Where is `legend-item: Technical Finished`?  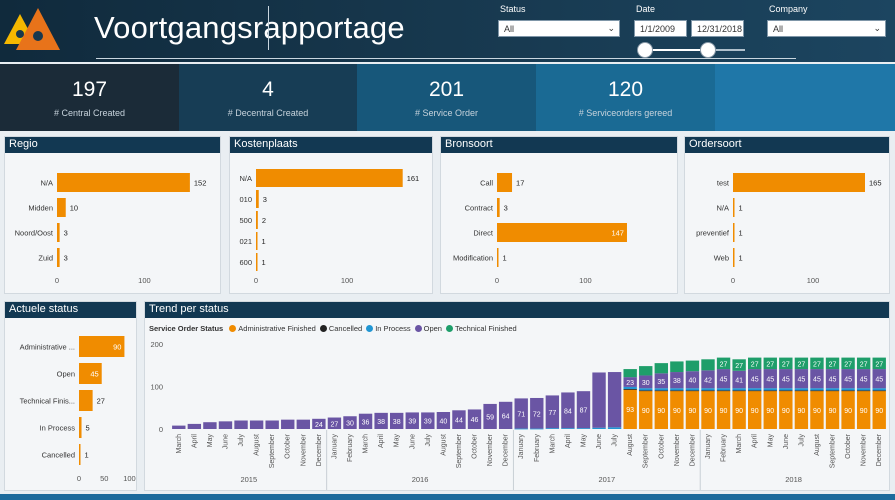
legend-item: Technical Finished is located at coordinates (485, 328).